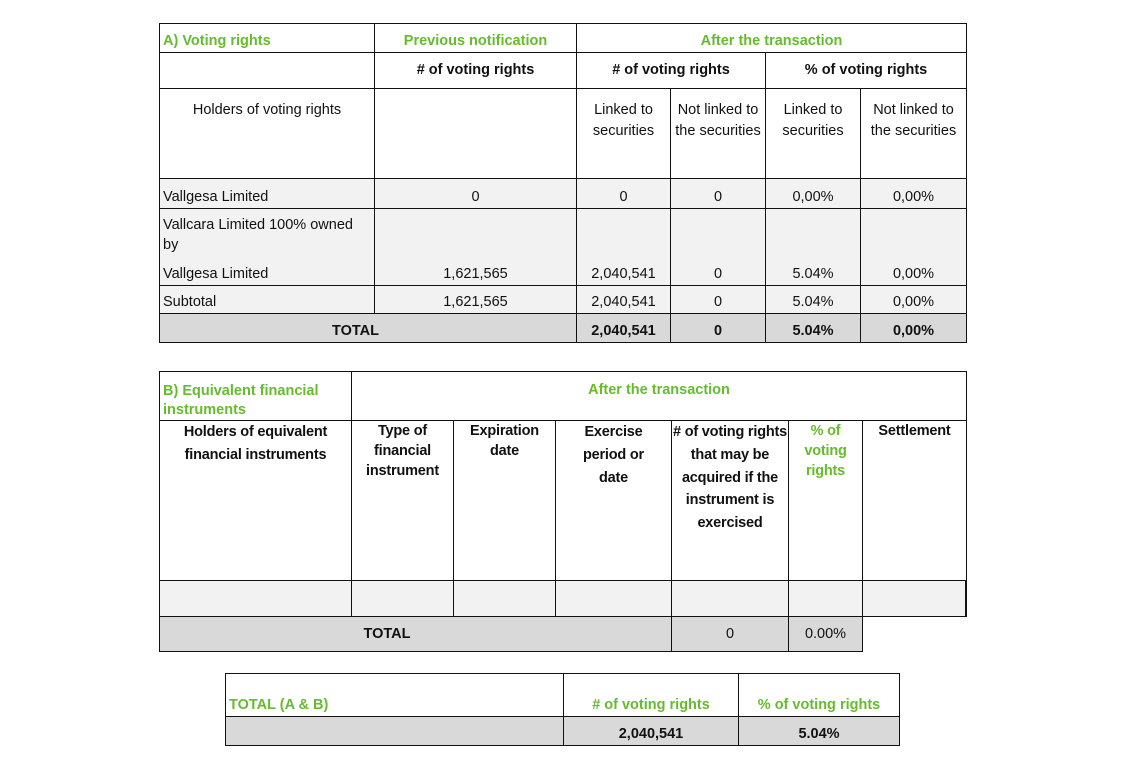  I want to click on table-c-title: TOTAL (A & B), so click(394, 695).